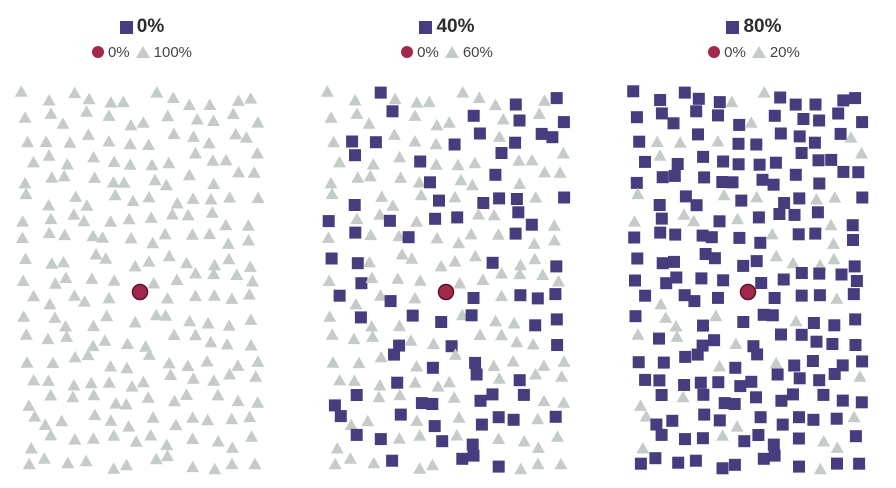  What do you see at coordinates (142, 27) in the screenshot?
I see `panel-title-row: 0%` at bounding box center [142, 27].